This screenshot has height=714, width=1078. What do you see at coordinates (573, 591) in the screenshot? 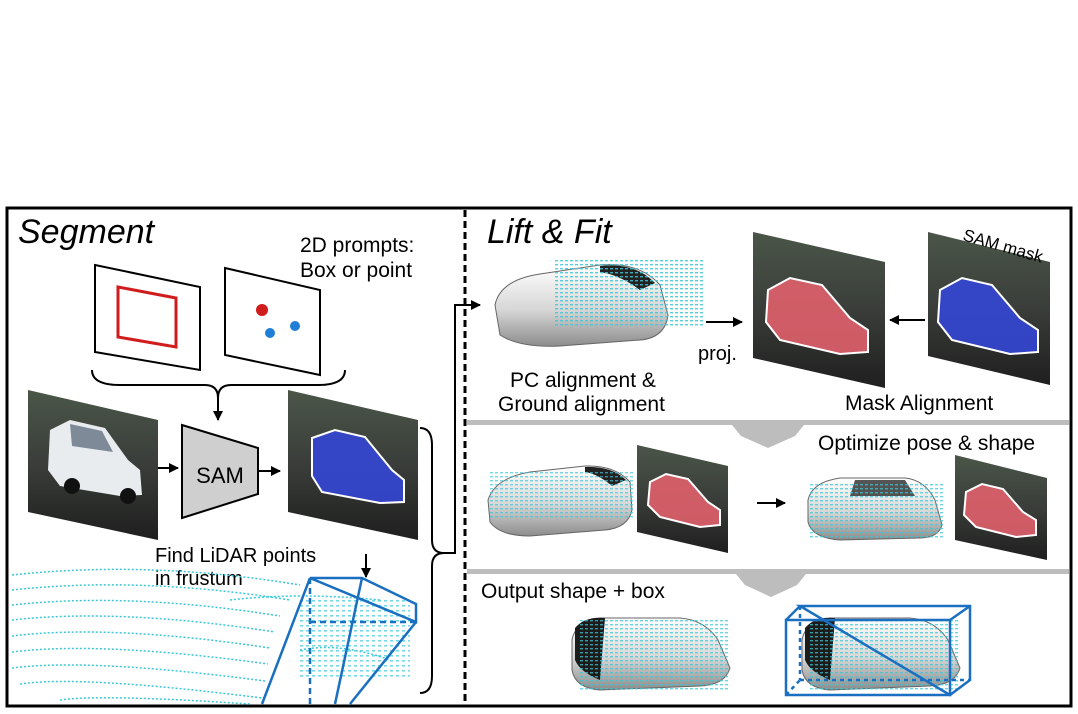
I see `output-label: Output shape + box` at bounding box center [573, 591].